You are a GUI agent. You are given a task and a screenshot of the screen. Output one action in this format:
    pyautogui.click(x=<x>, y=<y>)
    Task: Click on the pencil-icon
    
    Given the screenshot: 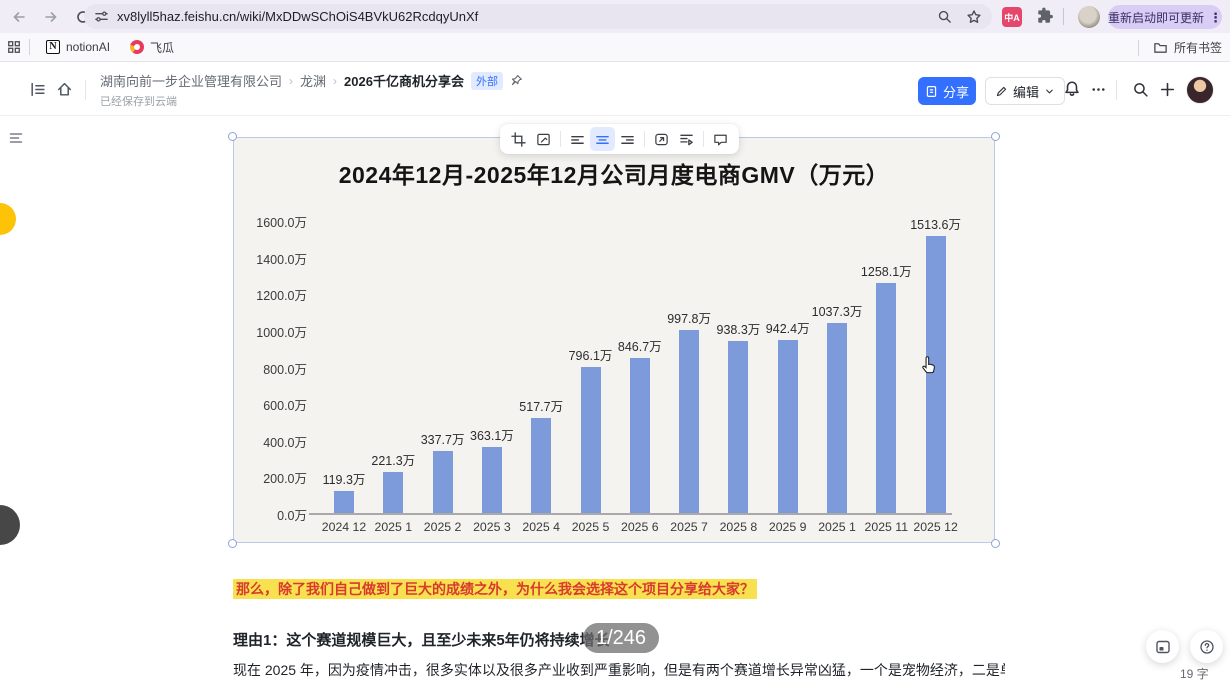 What is the action you would take?
    pyautogui.click(x=1001, y=91)
    